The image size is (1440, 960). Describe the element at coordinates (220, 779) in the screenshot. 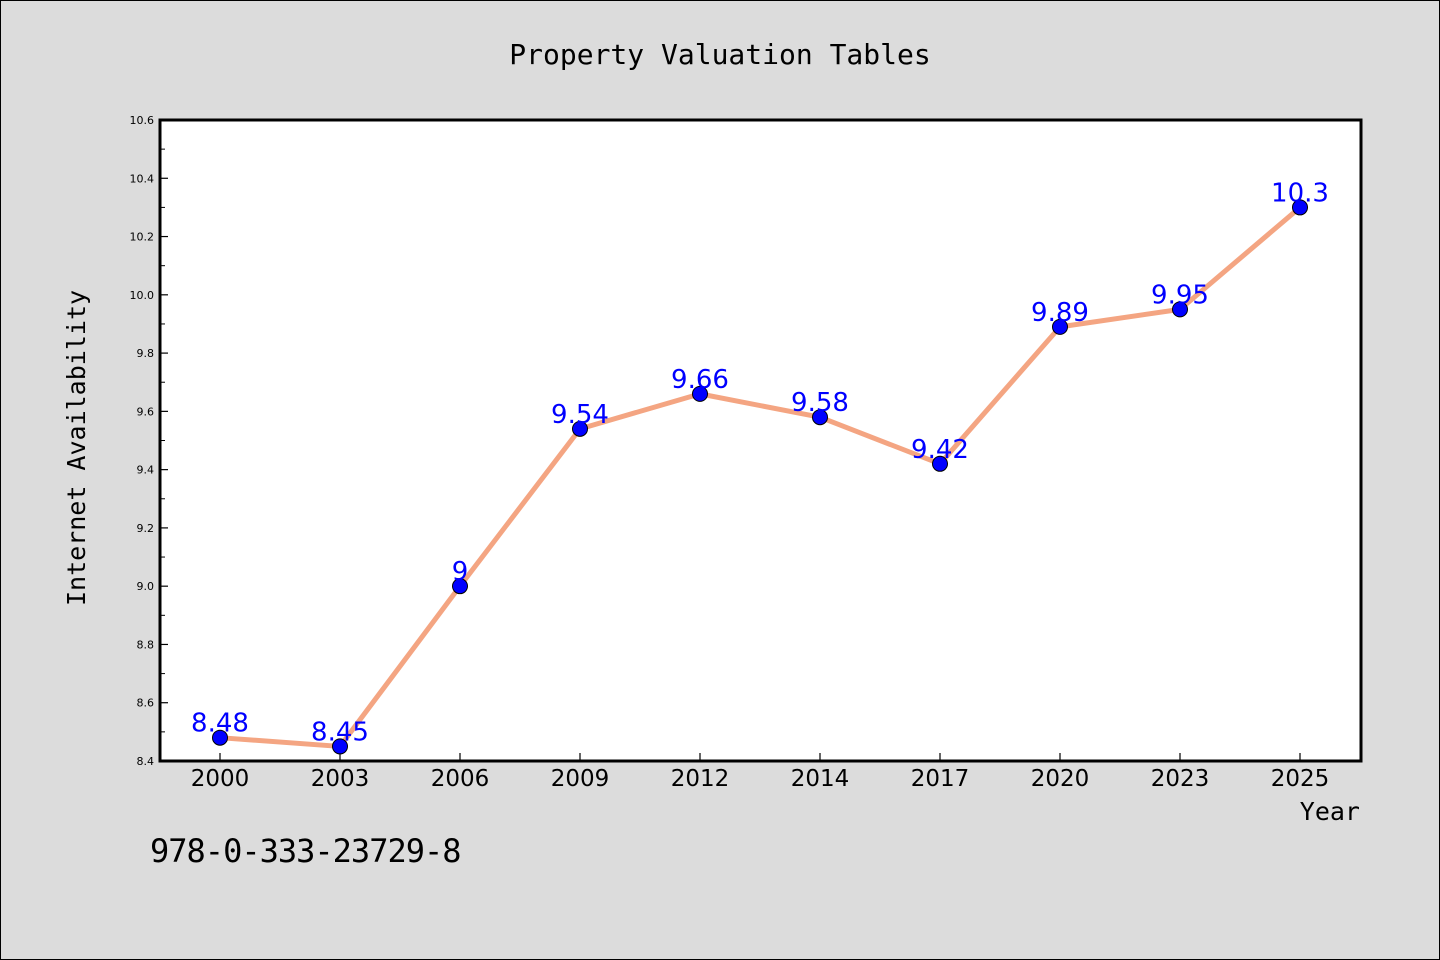

I see `x-tick-label: 2000` at that location.